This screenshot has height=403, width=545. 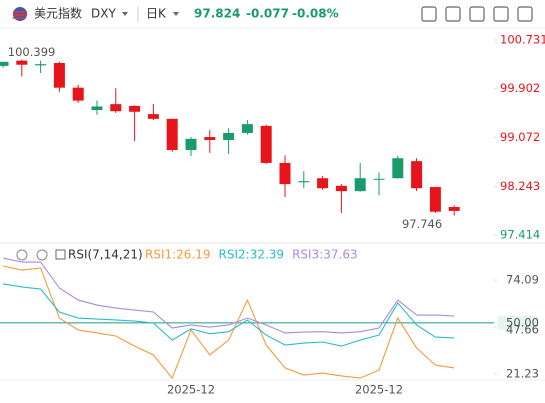 What do you see at coordinates (217, 14) in the screenshot?
I see `price: 97.824` at bounding box center [217, 14].